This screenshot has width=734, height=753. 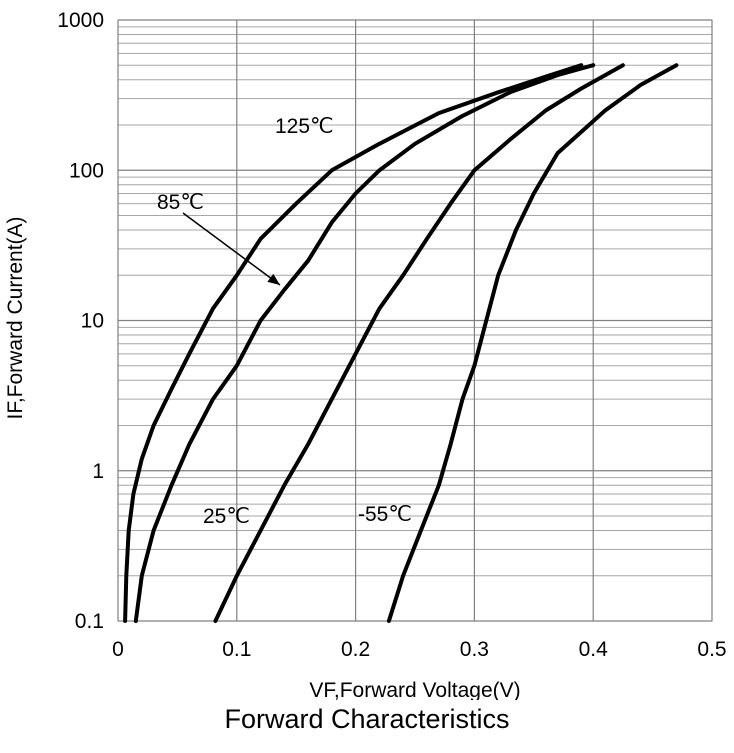 I want to click on series-label: -55℃, so click(x=385, y=514).